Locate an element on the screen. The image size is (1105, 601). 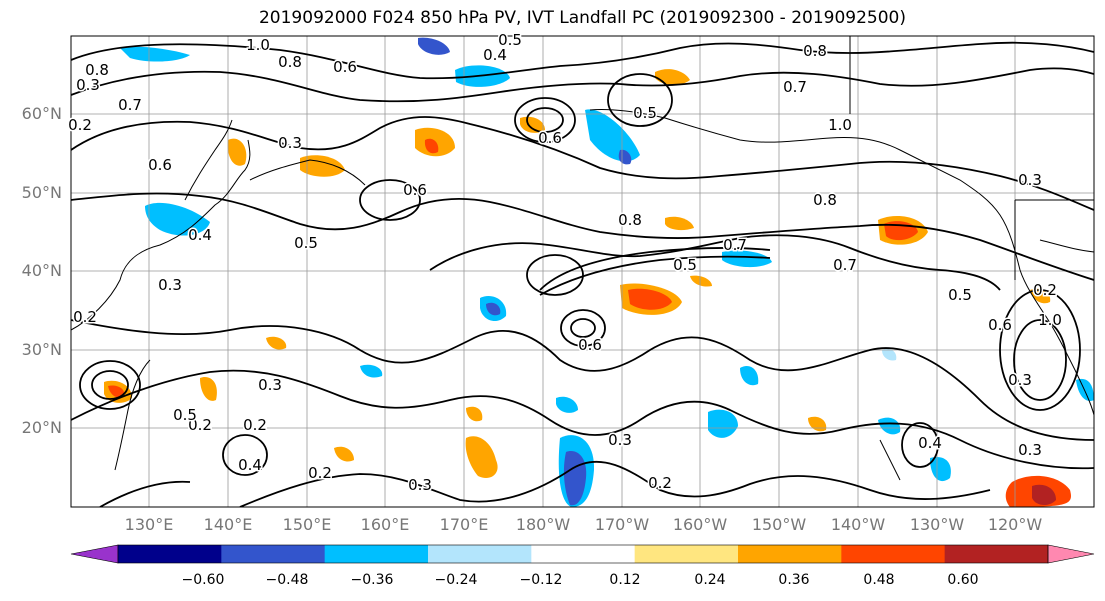
colorbar-tick-label: −0.60 is located at coordinates (203, 580).